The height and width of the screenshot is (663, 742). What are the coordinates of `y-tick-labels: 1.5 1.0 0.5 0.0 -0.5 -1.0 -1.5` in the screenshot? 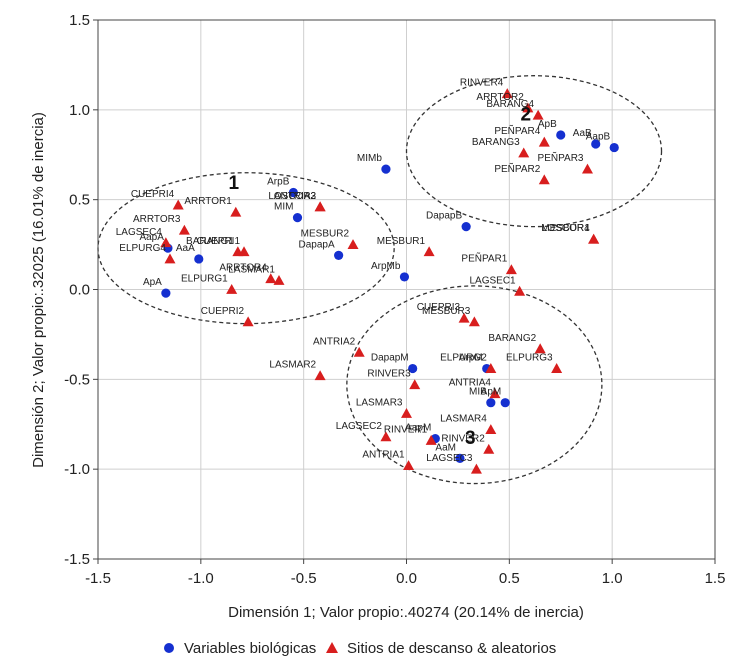 It's located at (81, 290).